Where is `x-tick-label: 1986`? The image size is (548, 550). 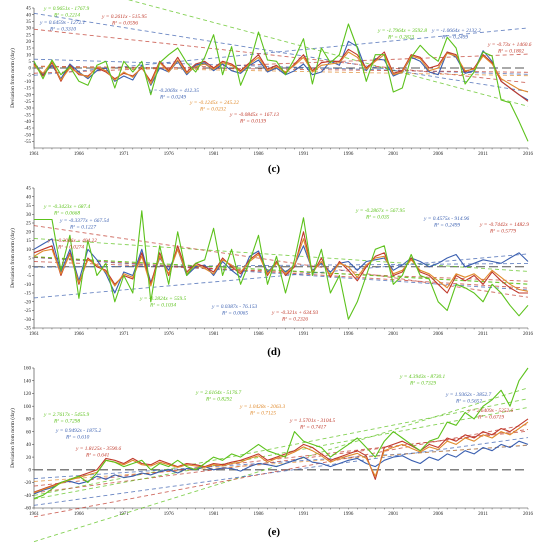 x-tick-label: 1986 is located at coordinates (259, 514).